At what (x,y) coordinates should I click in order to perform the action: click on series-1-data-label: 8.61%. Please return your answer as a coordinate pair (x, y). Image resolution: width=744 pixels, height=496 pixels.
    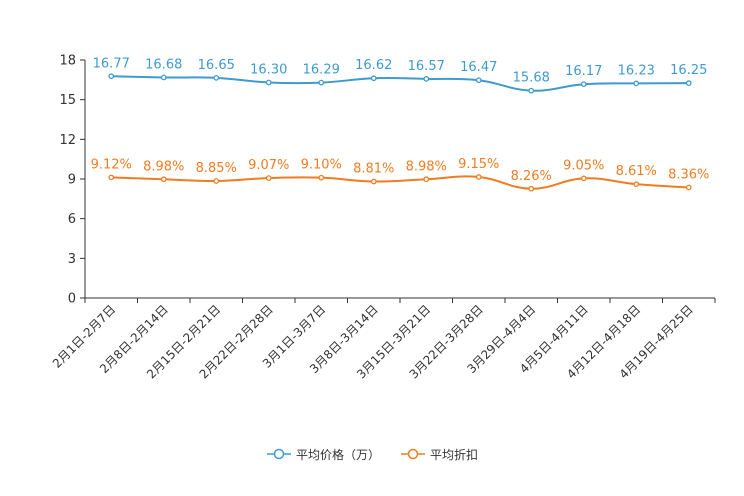
    Looking at the image, I should click on (636, 171).